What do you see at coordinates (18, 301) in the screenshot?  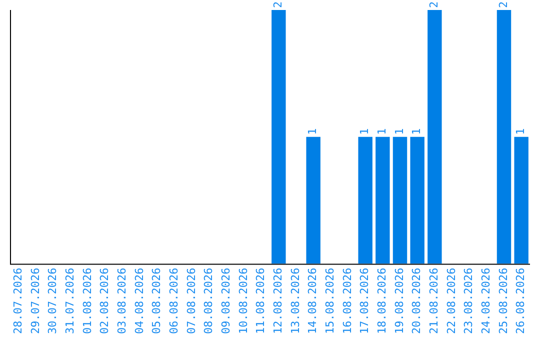 I see `x-tick-label: 28.07.2026` at bounding box center [18, 301].